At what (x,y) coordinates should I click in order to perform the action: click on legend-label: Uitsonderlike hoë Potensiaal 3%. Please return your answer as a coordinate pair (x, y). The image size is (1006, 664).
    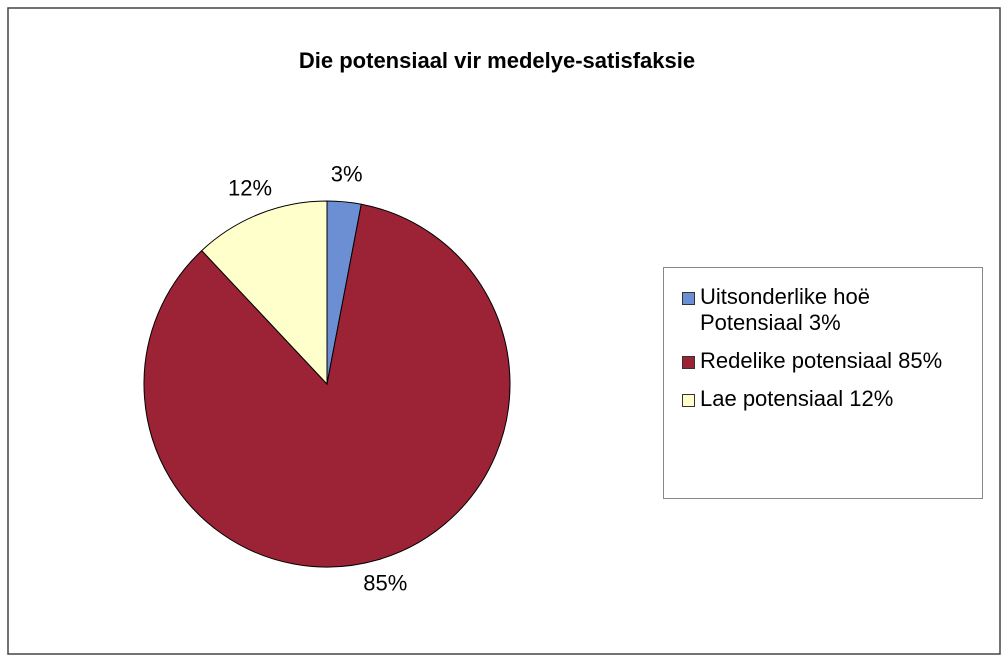
    Looking at the image, I should click on (785, 309).